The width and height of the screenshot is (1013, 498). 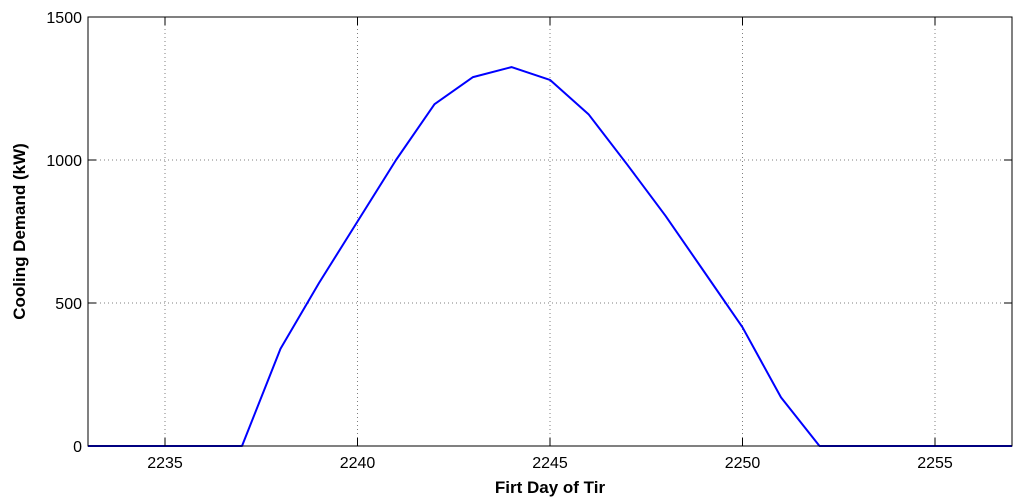 What do you see at coordinates (64, 161) in the screenshot?
I see `y-tick-label: 1000` at bounding box center [64, 161].